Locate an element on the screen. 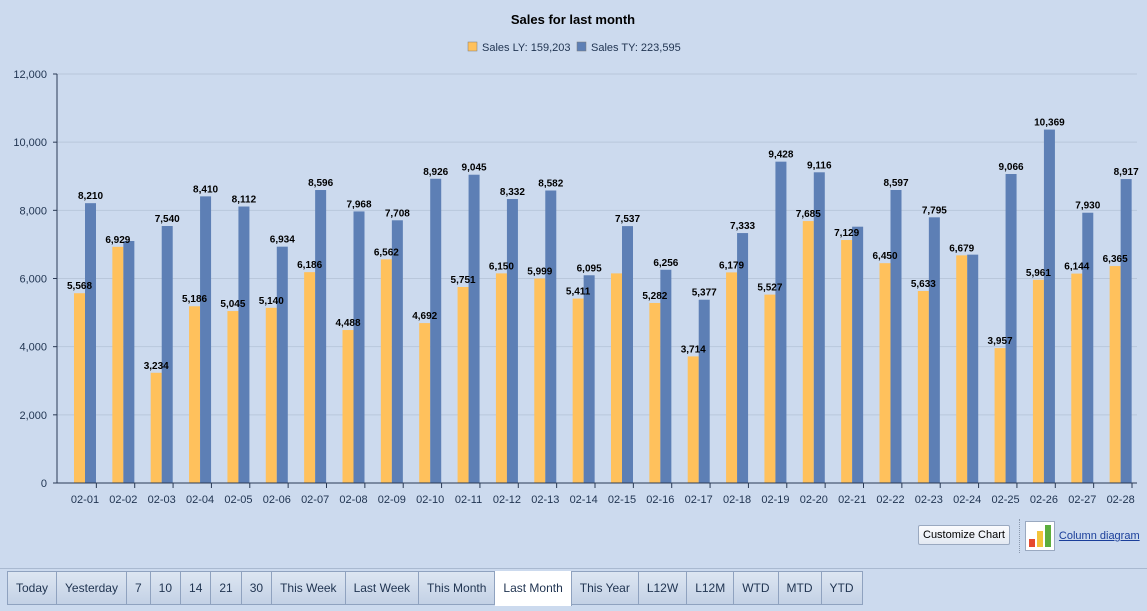 The height and width of the screenshot is (611, 1147). tab-last-week: Last Week is located at coordinates (382, 588).